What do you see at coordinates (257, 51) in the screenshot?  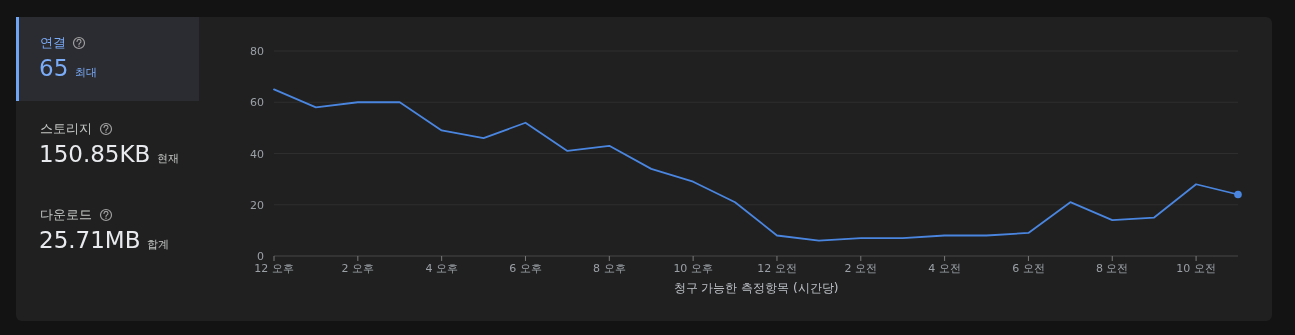 I see `y-tick-label: 80` at bounding box center [257, 51].